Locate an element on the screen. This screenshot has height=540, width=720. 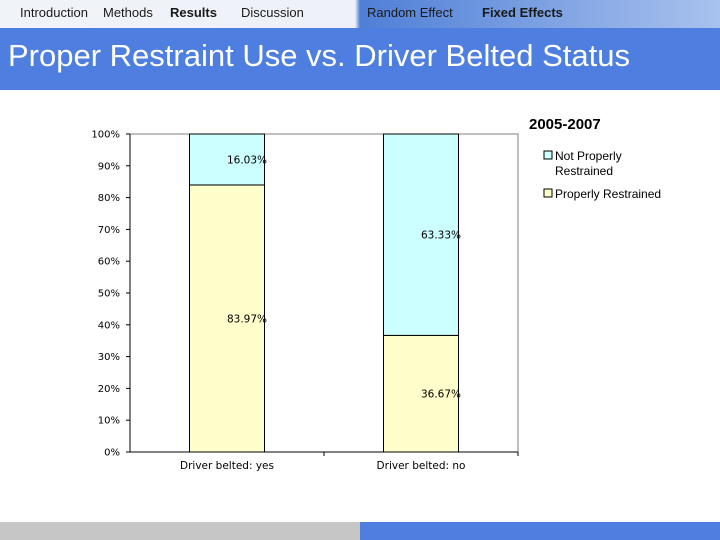
y-tick-label: 70% is located at coordinates (109, 230).